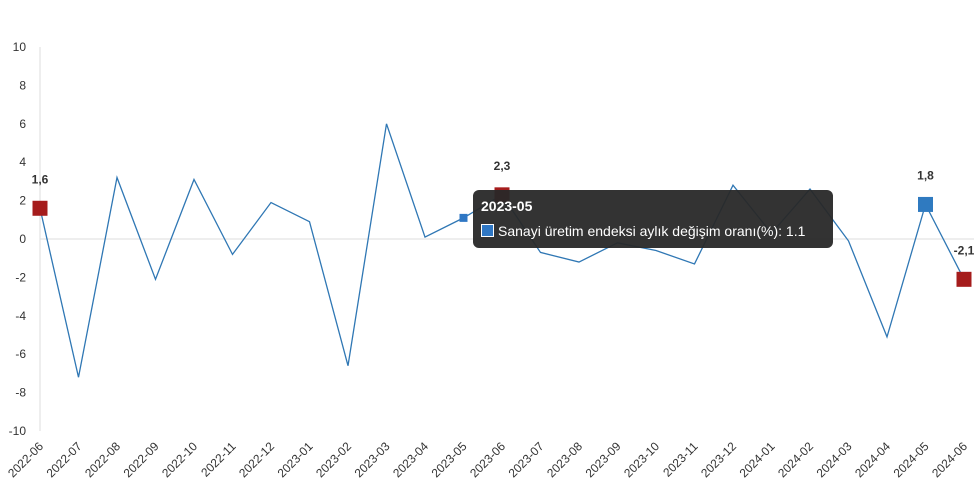  Describe the element at coordinates (502, 166) in the screenshot. I see `data-label: 2,3` at that location.